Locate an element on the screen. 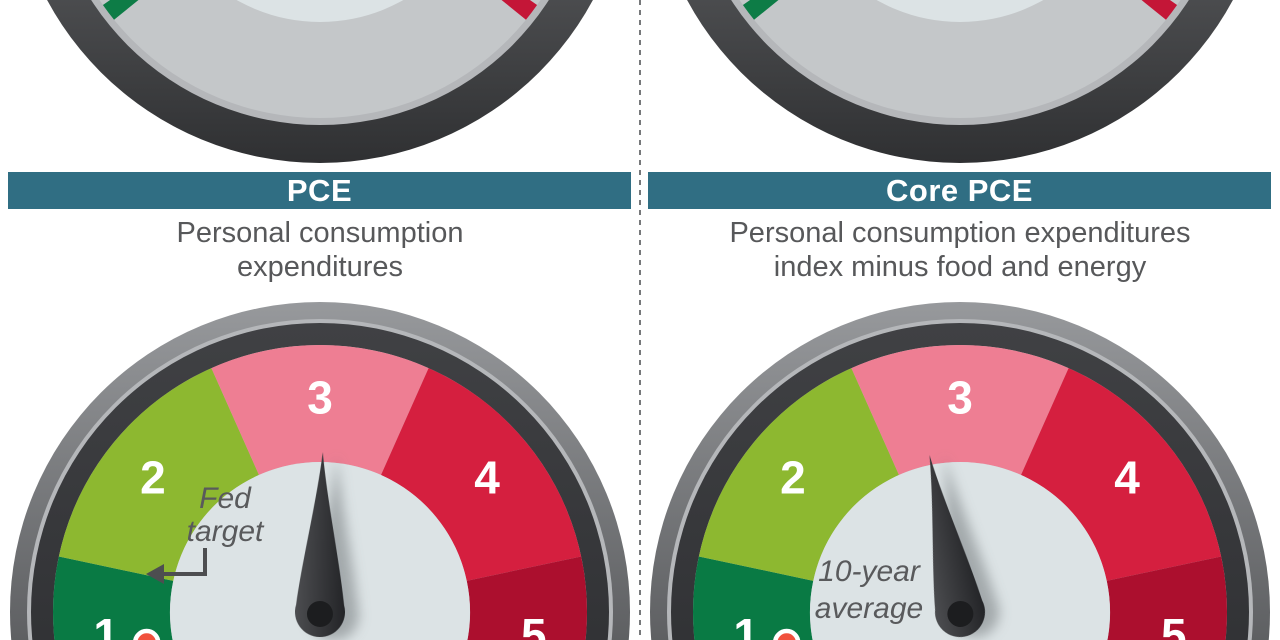 The height and width of the screenshot is (640, 1280). panel-title: PCE is located at coordinates (319, 190).